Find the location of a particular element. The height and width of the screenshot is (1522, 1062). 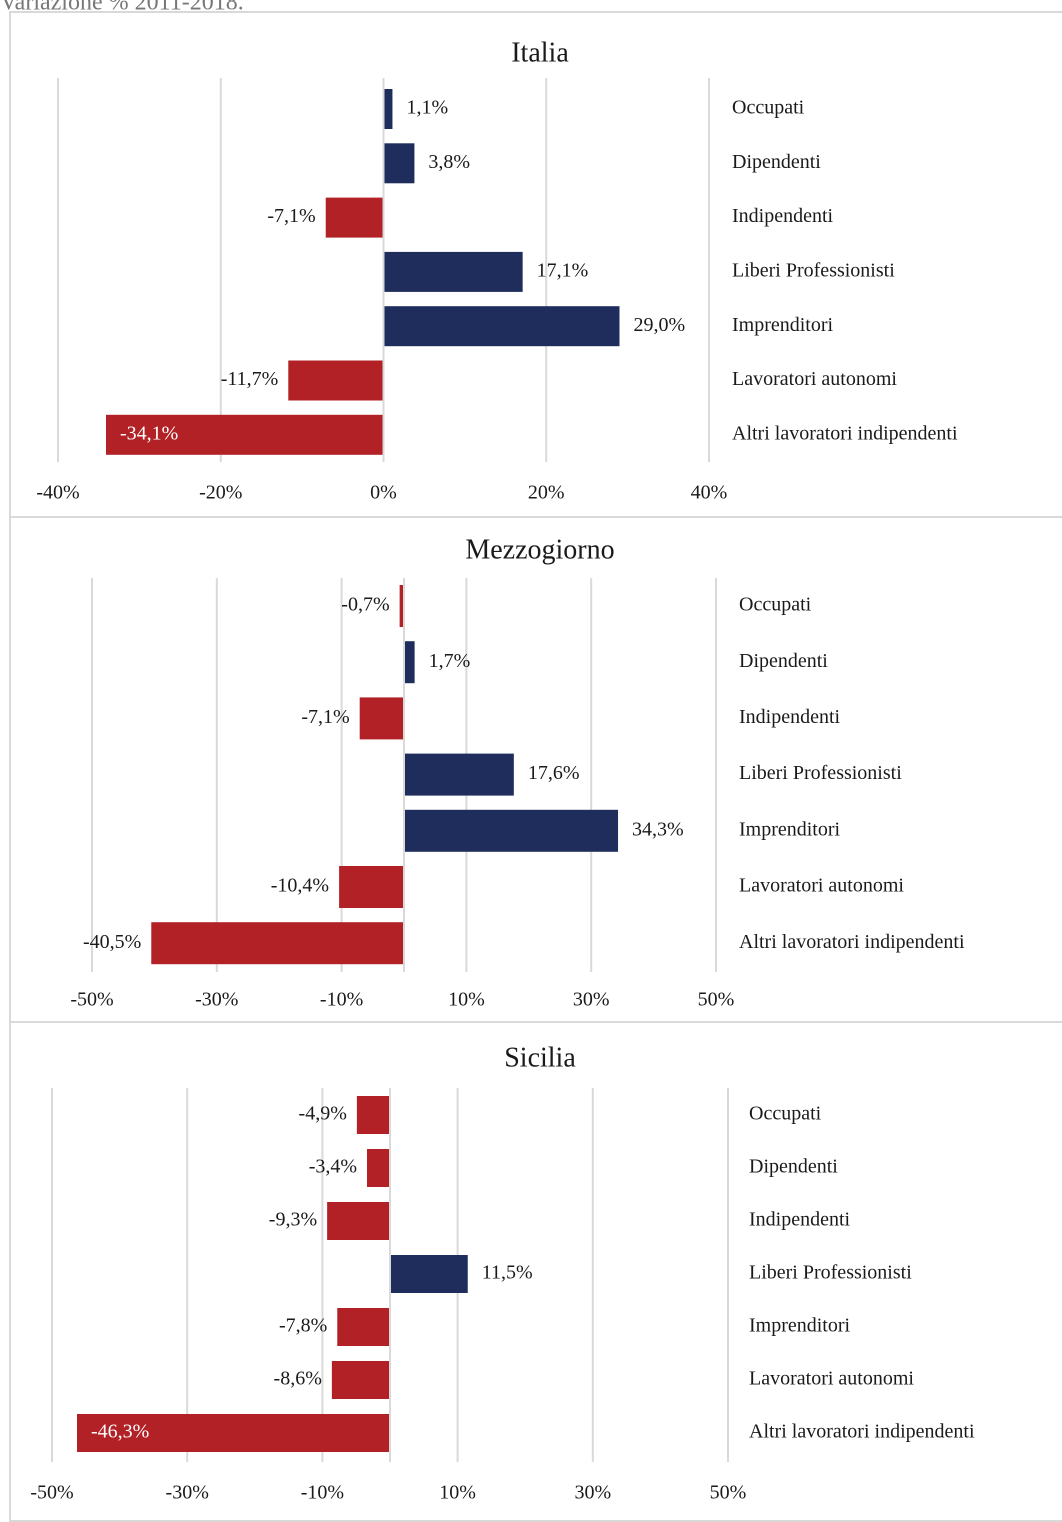

value-label: -9,3% is located at coordinates (293, 1220).